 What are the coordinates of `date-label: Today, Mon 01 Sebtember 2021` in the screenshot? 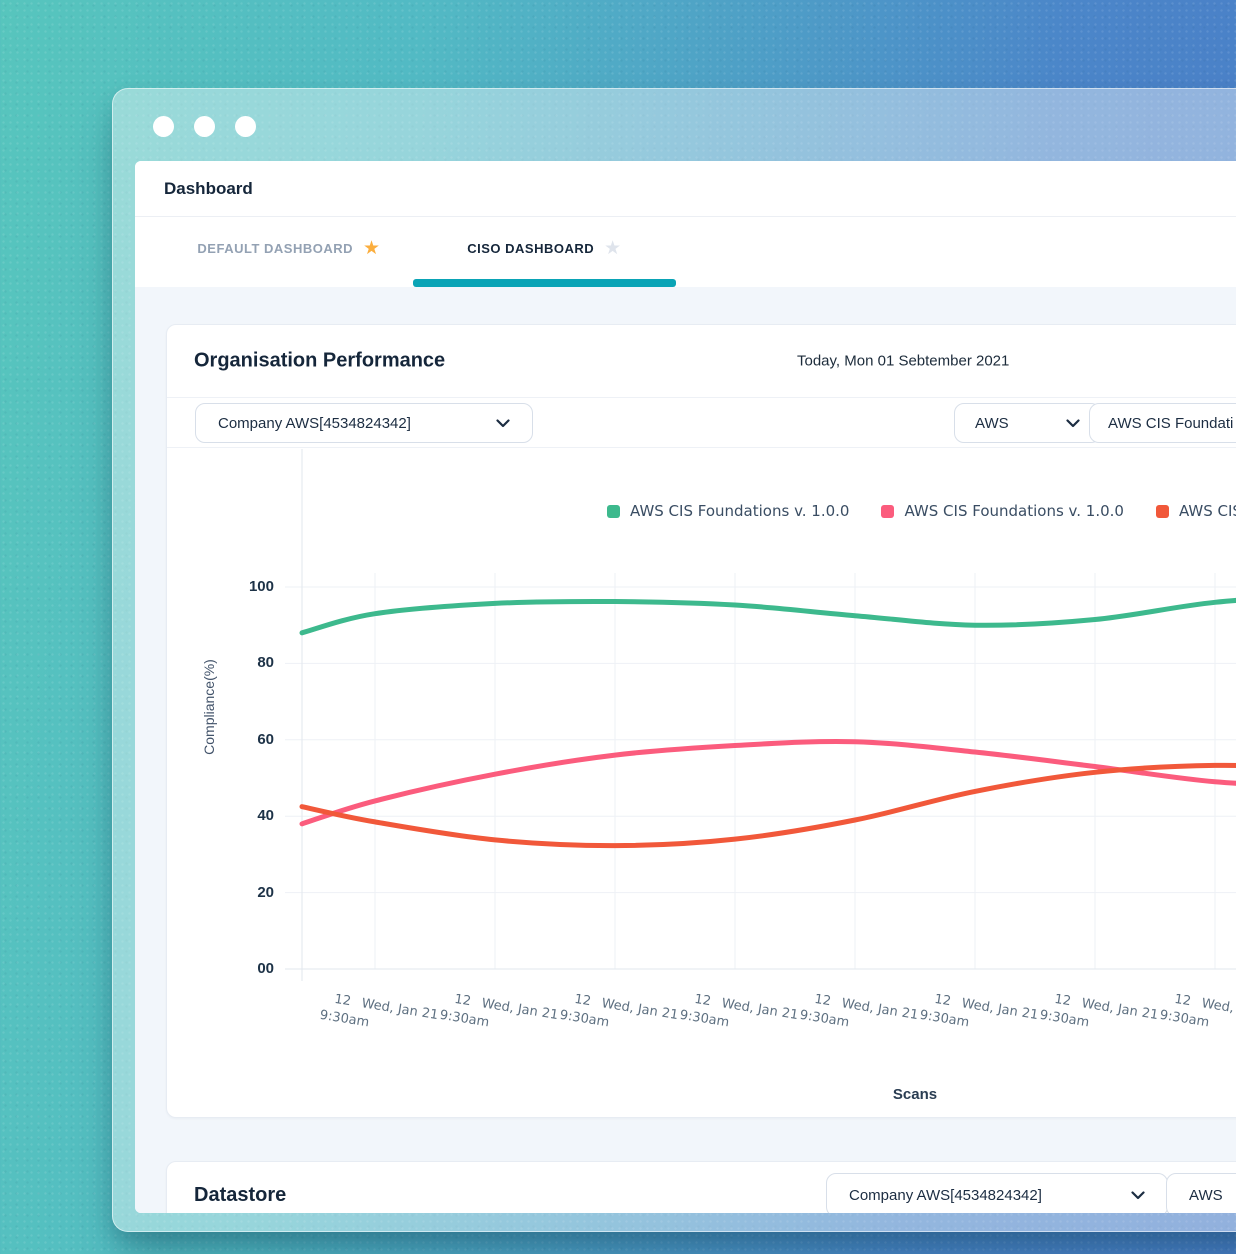 It's located at (903, 361).